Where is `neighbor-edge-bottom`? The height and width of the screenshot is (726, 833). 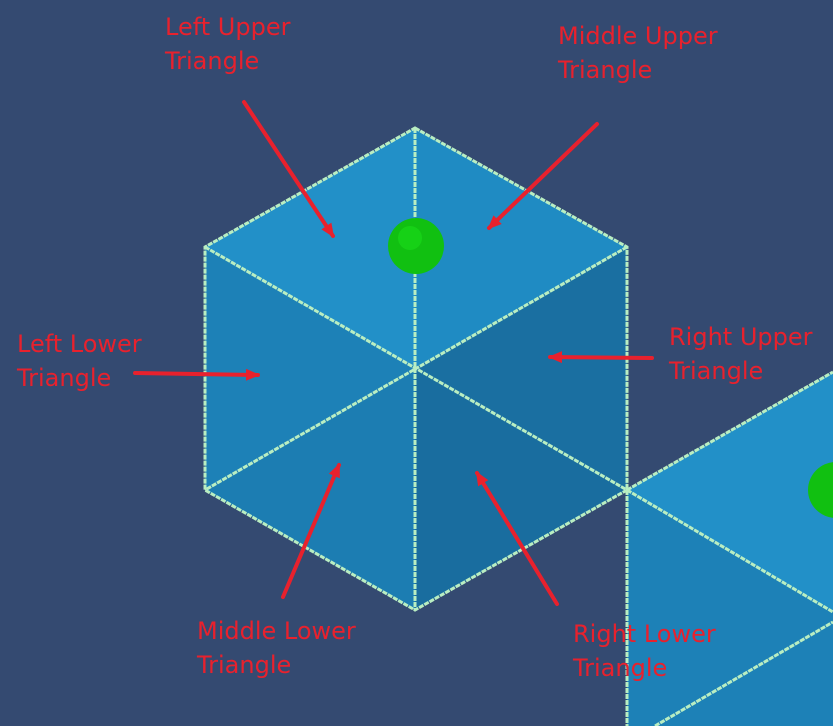
neighbor-edge-bottom is located at coordinates (743, 673).